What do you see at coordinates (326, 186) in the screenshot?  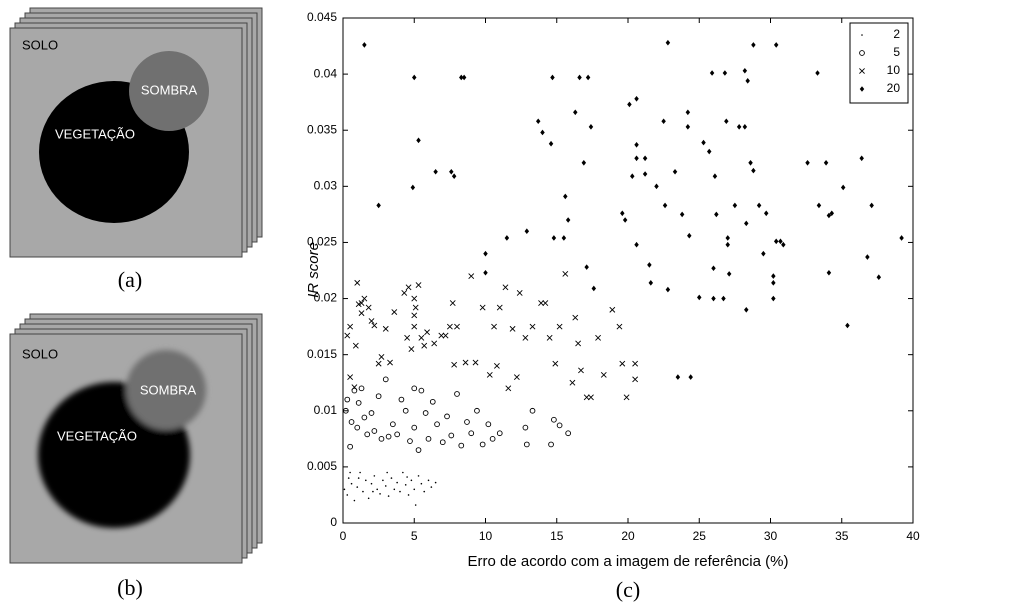 I see `y-tick-label: 0.03` at bounding box center [326, 186].